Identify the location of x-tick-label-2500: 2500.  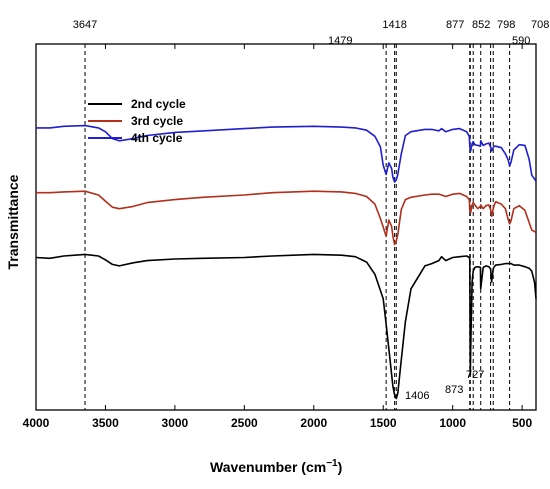
(244, 423).